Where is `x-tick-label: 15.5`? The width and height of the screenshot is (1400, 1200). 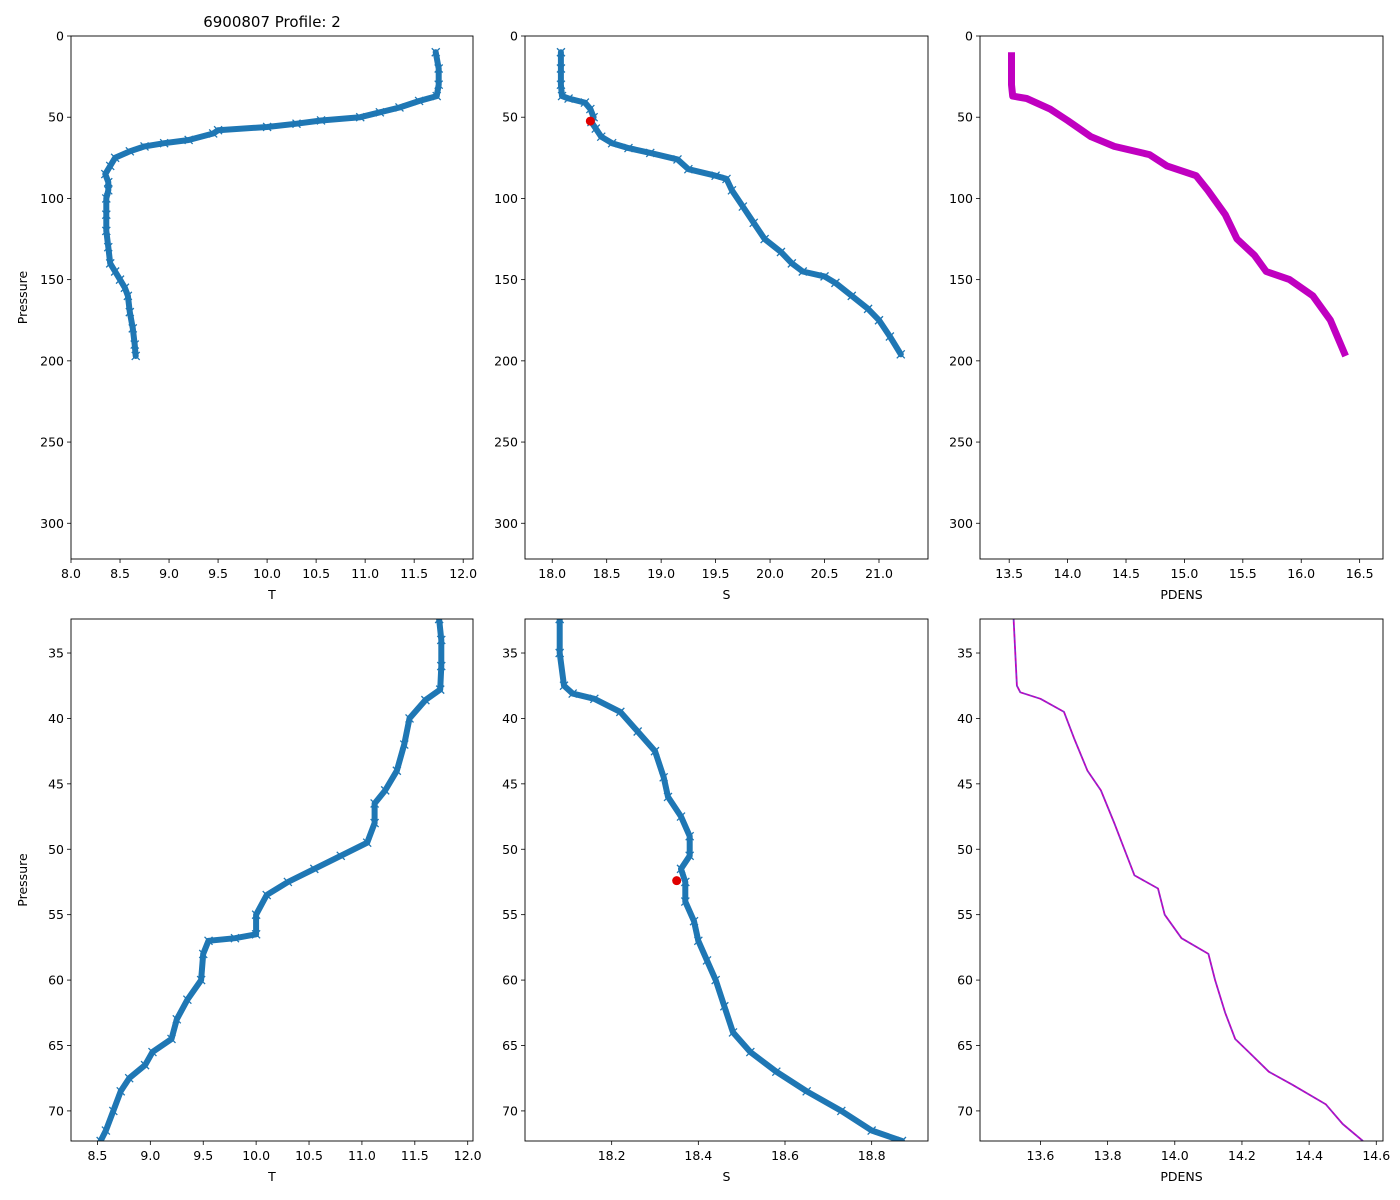
x-tick-label: 15.5 is located at coordinates (1243, 573).